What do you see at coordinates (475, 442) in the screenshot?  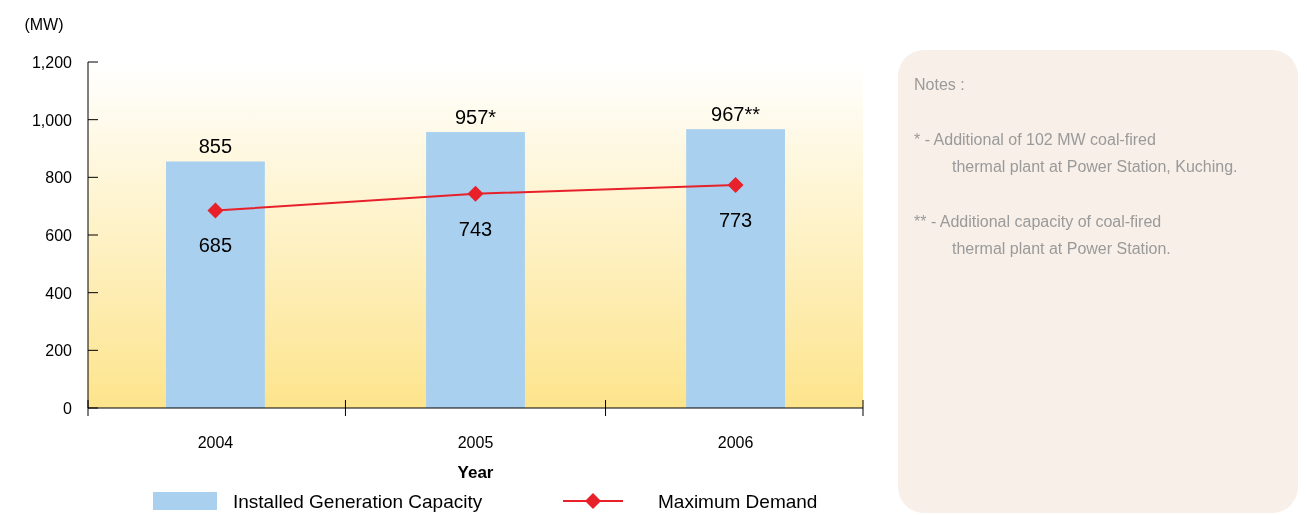 I see `x-tick-label: 2005` at bounding box center [475, 442].